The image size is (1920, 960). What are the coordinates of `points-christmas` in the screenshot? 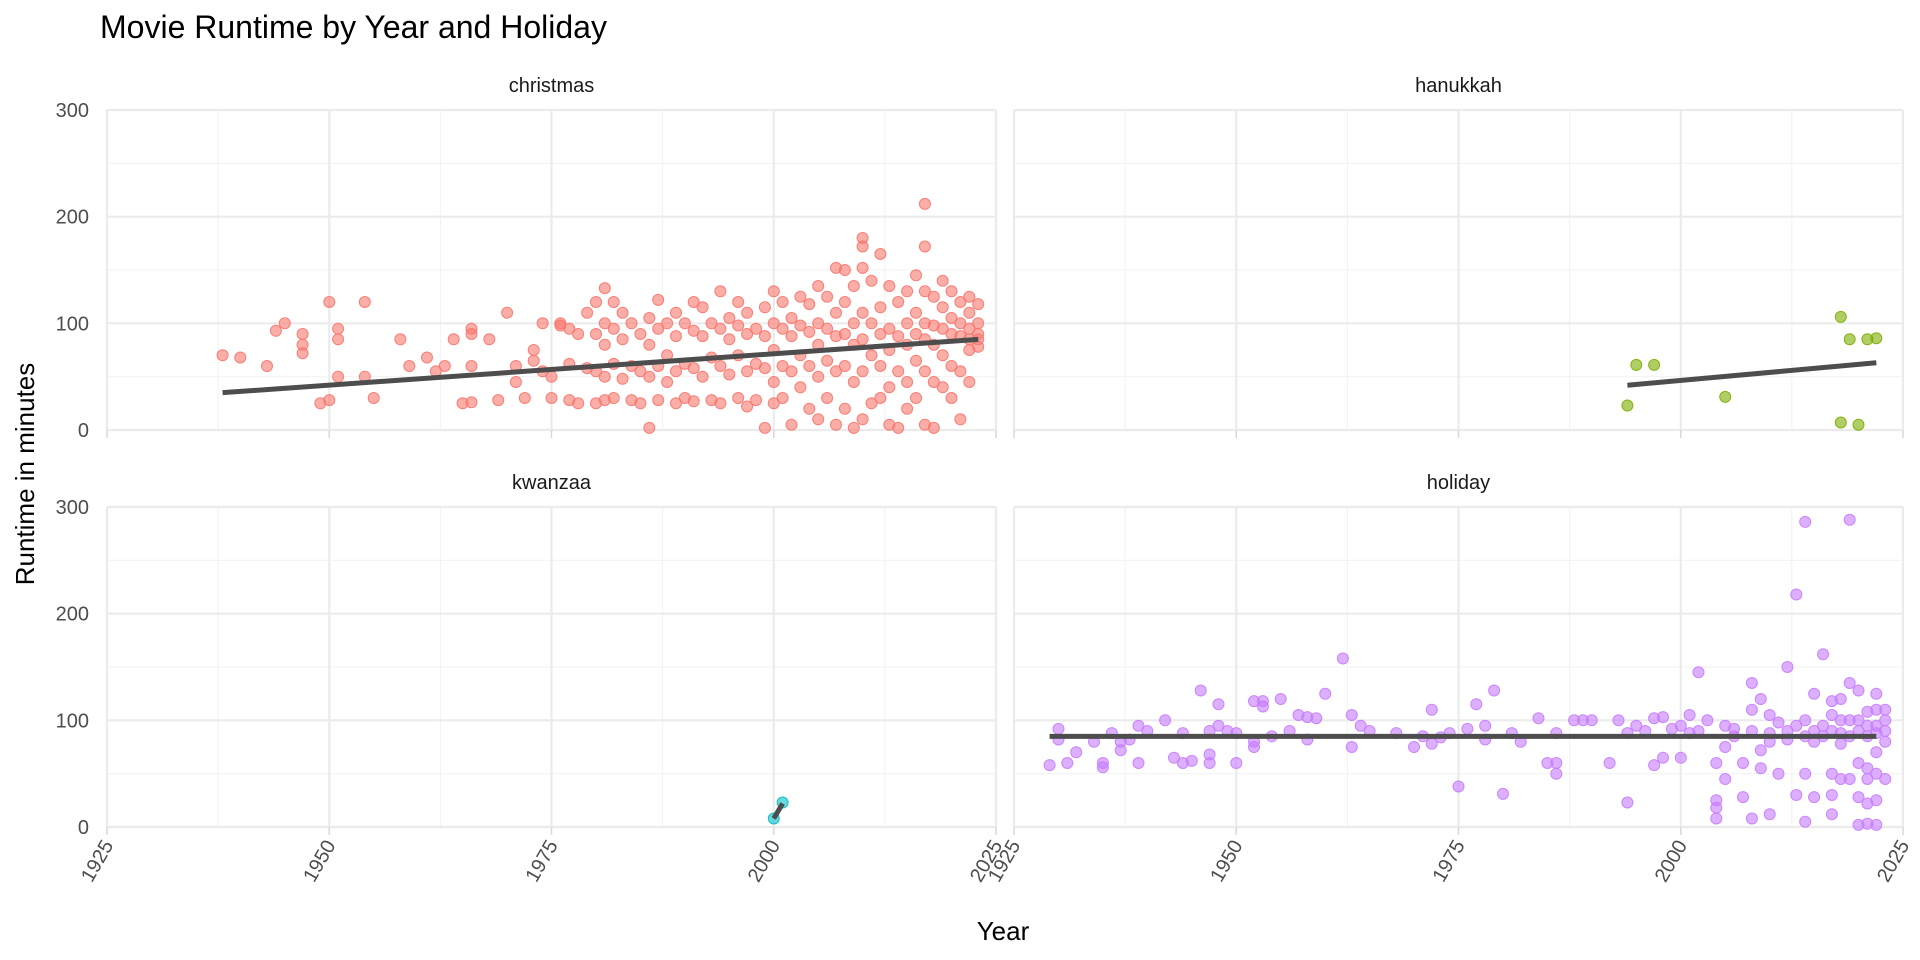 It's located at (600, 315).